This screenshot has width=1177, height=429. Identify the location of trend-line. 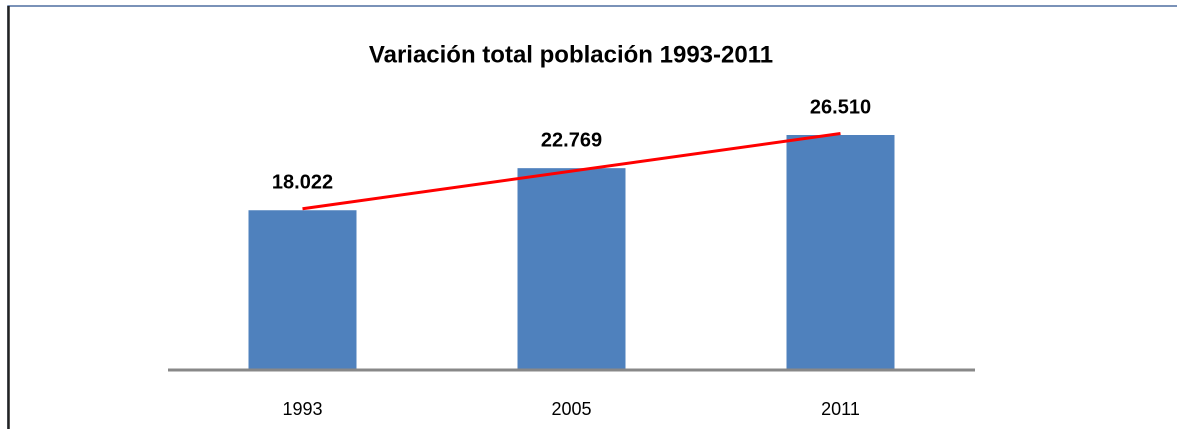
(571, 171).